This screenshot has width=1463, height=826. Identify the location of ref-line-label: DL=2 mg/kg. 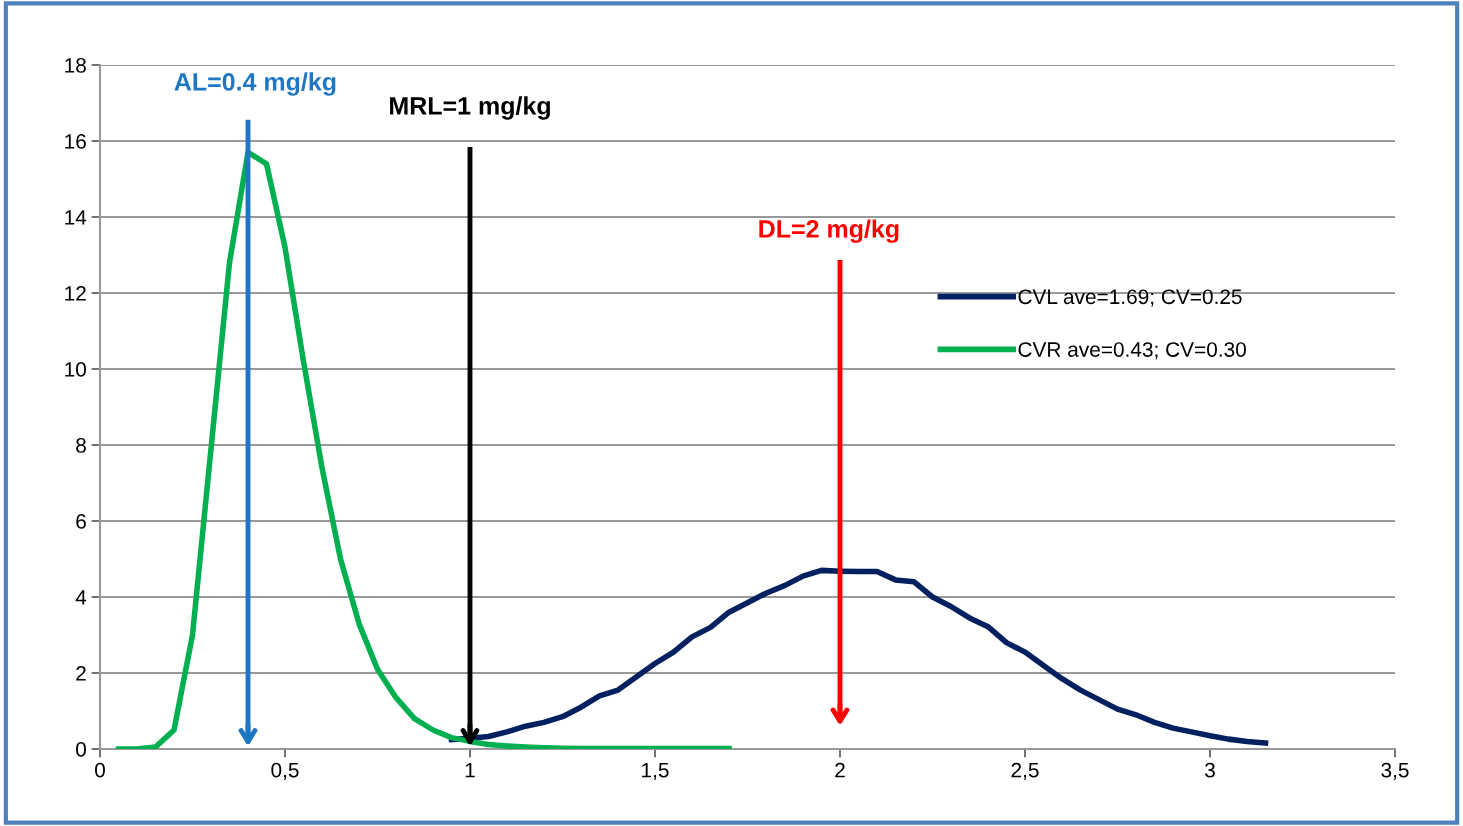
(829, 231).